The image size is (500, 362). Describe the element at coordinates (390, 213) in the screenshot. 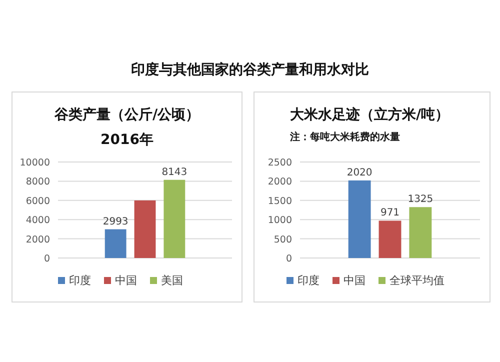

I see `data-label: 971` at that location.